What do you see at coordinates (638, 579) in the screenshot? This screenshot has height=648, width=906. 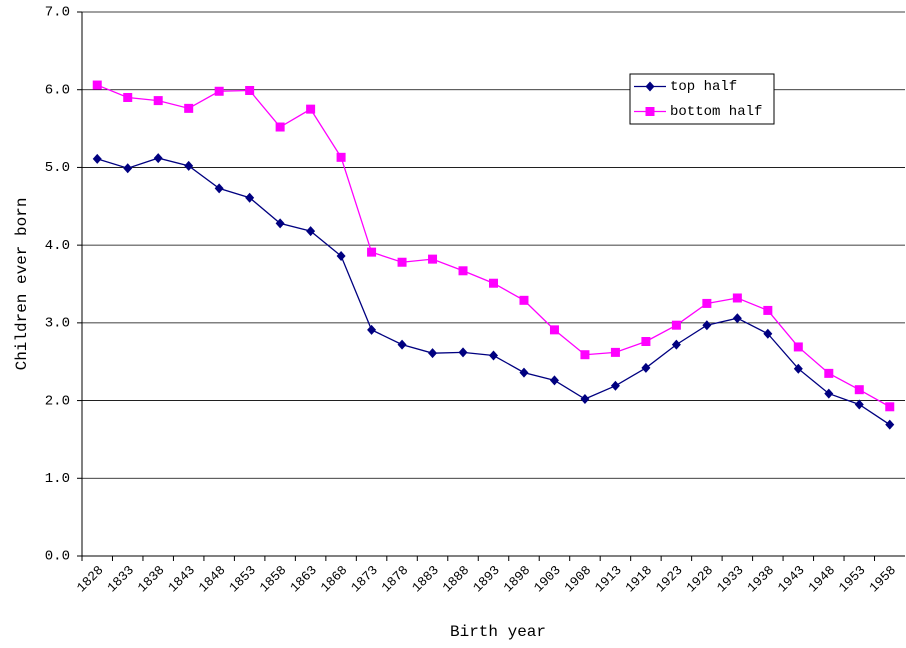 I see `x-tick-label: 1918` at bounding box center [638, 579].